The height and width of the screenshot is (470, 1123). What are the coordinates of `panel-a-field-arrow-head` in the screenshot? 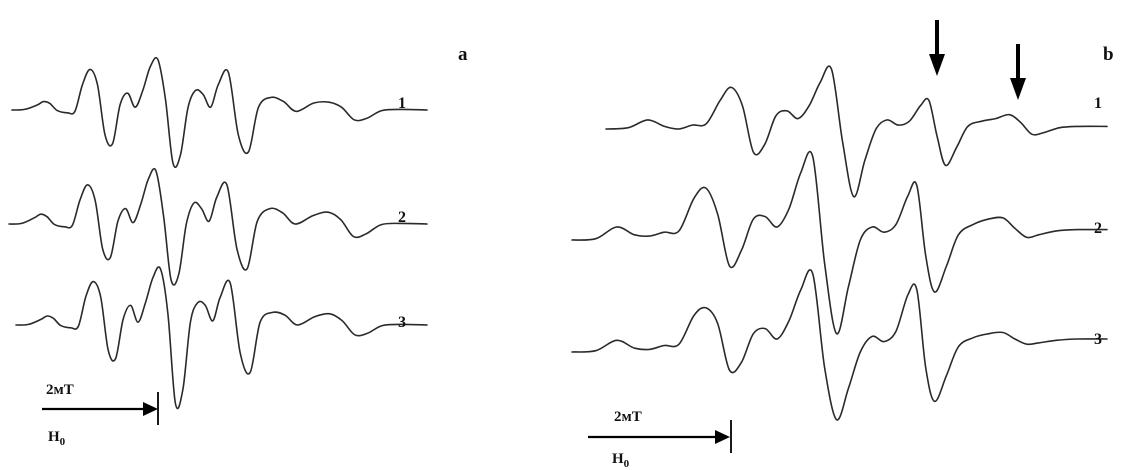 It's located at (150, 409).